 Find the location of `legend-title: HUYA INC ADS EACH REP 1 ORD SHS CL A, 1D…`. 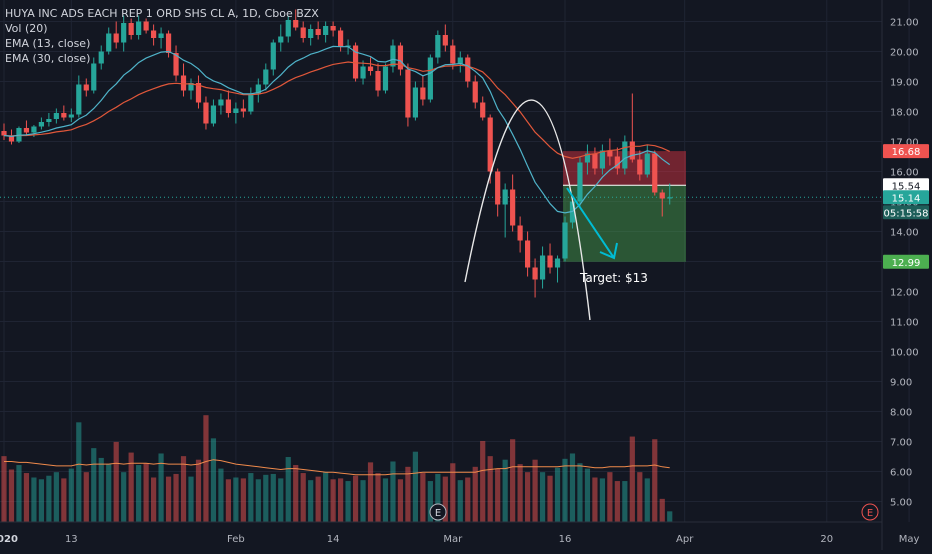

legend-title: HUYA INC ADS EACH REP 1 ORD SHS CL A, 1D… is located at coordinates (162, 13).